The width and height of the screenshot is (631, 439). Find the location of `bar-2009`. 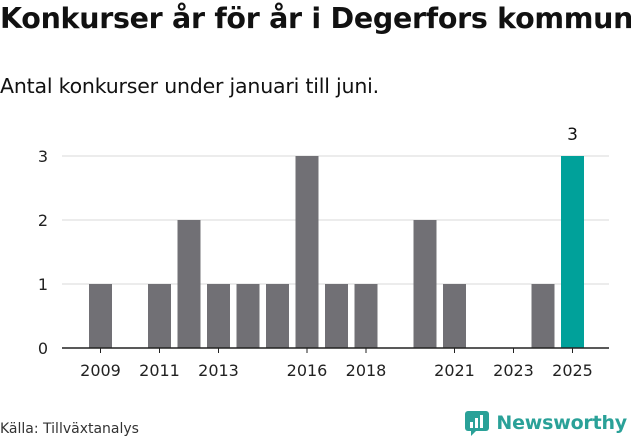

bar-2009 is located at coordinates (100, 316).